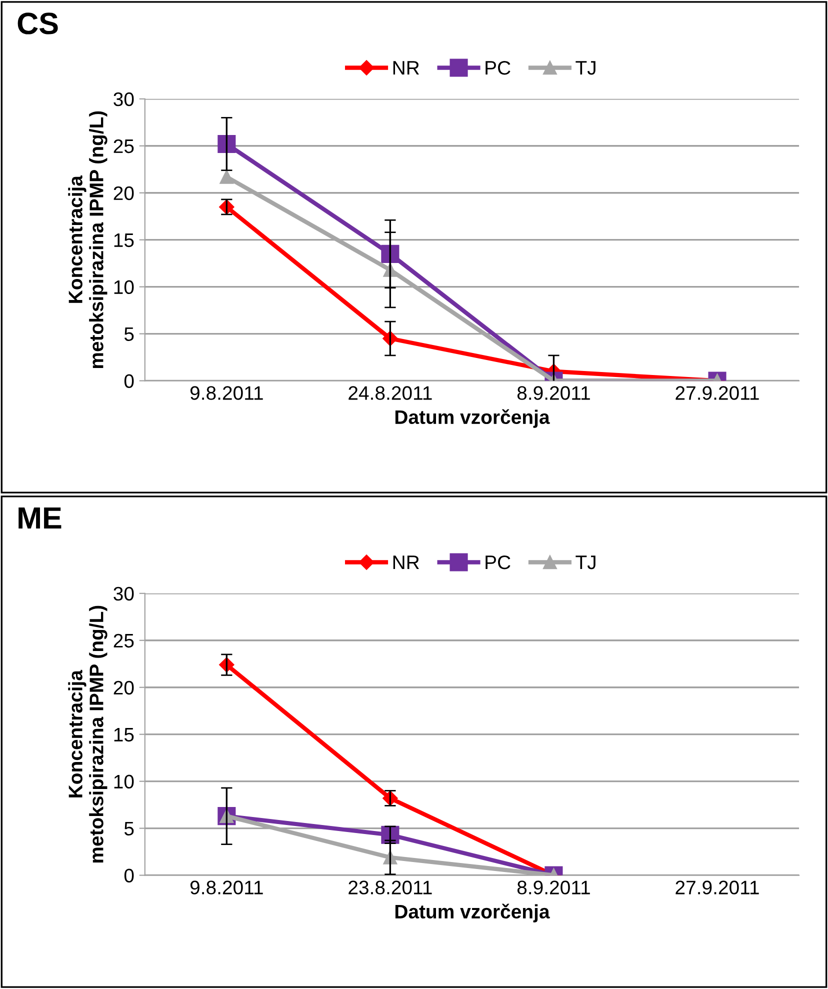 The width and height of the screenshot is (828, 989). Describe the element at coordinates (40, 518) in the screenshot. I see `chart-title: ME` at that location.